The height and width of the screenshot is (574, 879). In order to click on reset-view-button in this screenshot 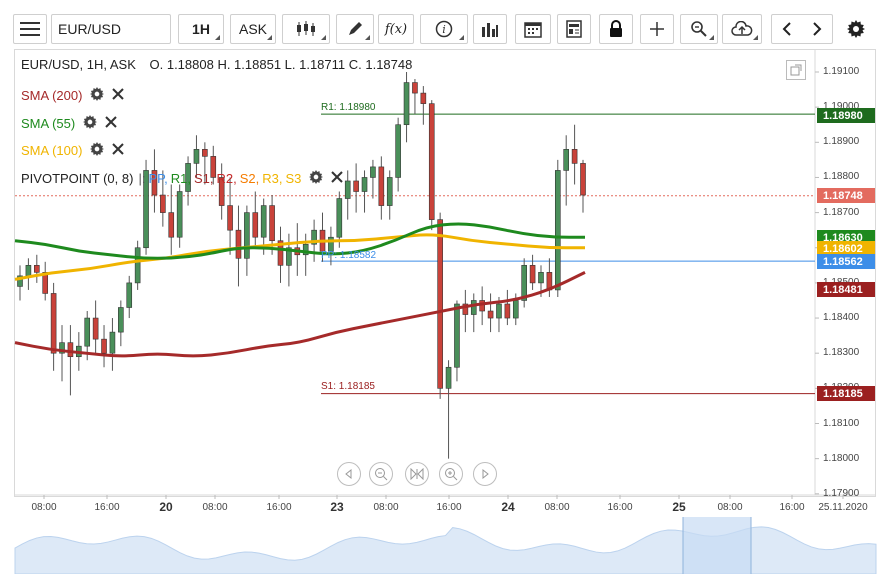, I will do `click(417, 474)`.